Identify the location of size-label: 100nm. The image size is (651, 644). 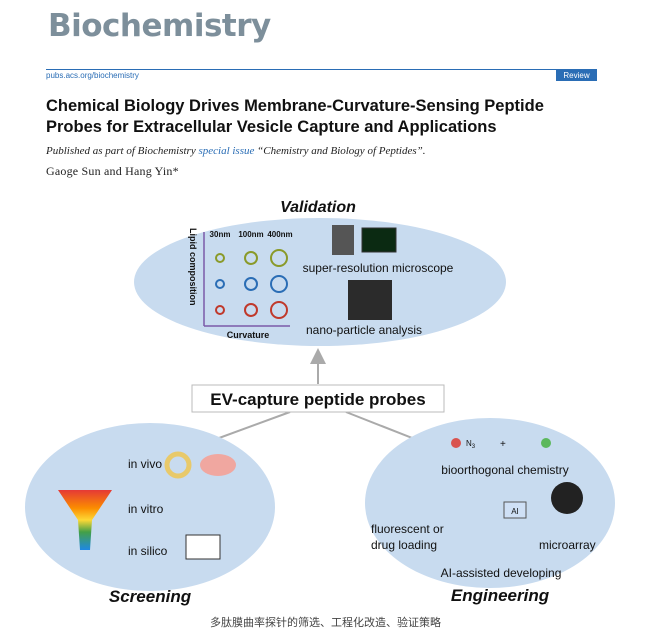
(250, 234).